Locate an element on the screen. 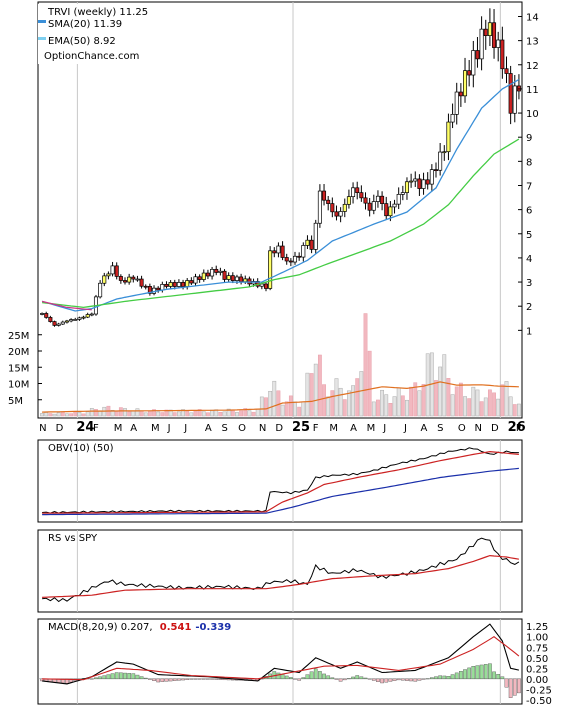  legend-sma-swatch is located at coordinates (42, 21).